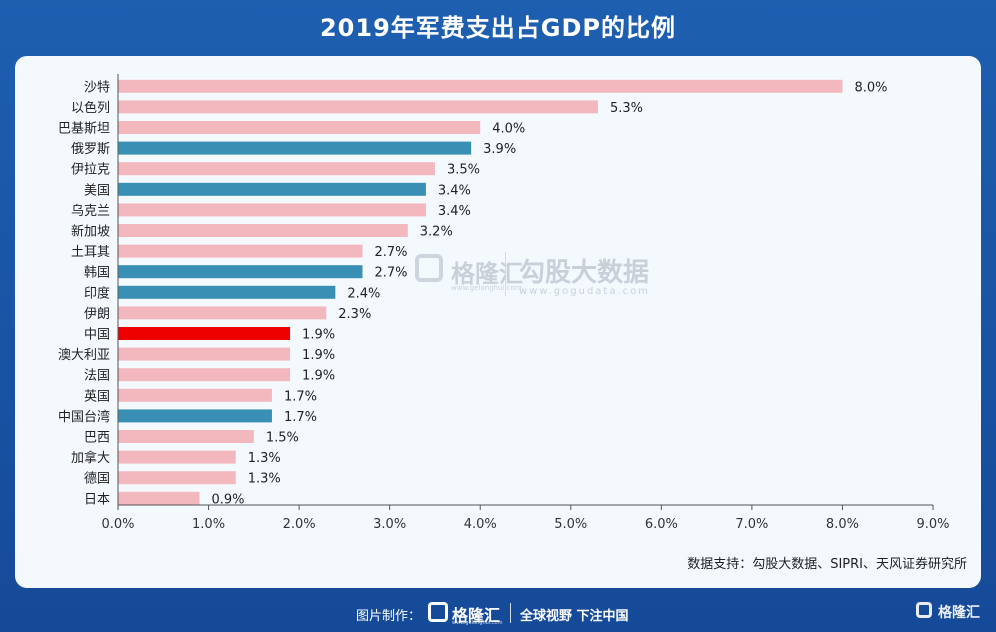 Image resolution: width=996 pixels, height=632 pixels. I want to click on category-label: 中国, so click(97, 335).